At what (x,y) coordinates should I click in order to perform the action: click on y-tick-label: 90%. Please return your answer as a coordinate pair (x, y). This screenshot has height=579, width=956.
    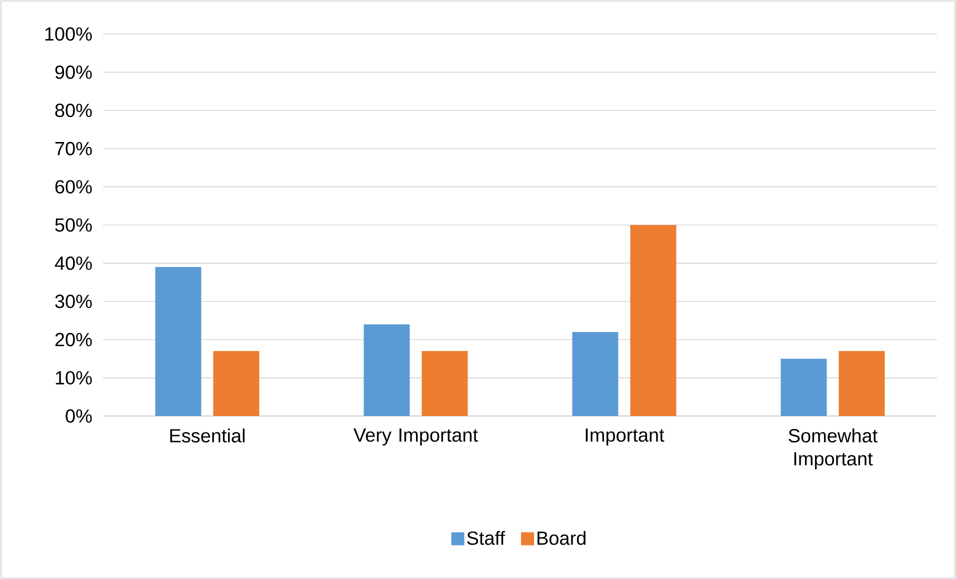
    Looking at the image, I should click on (73, 72).